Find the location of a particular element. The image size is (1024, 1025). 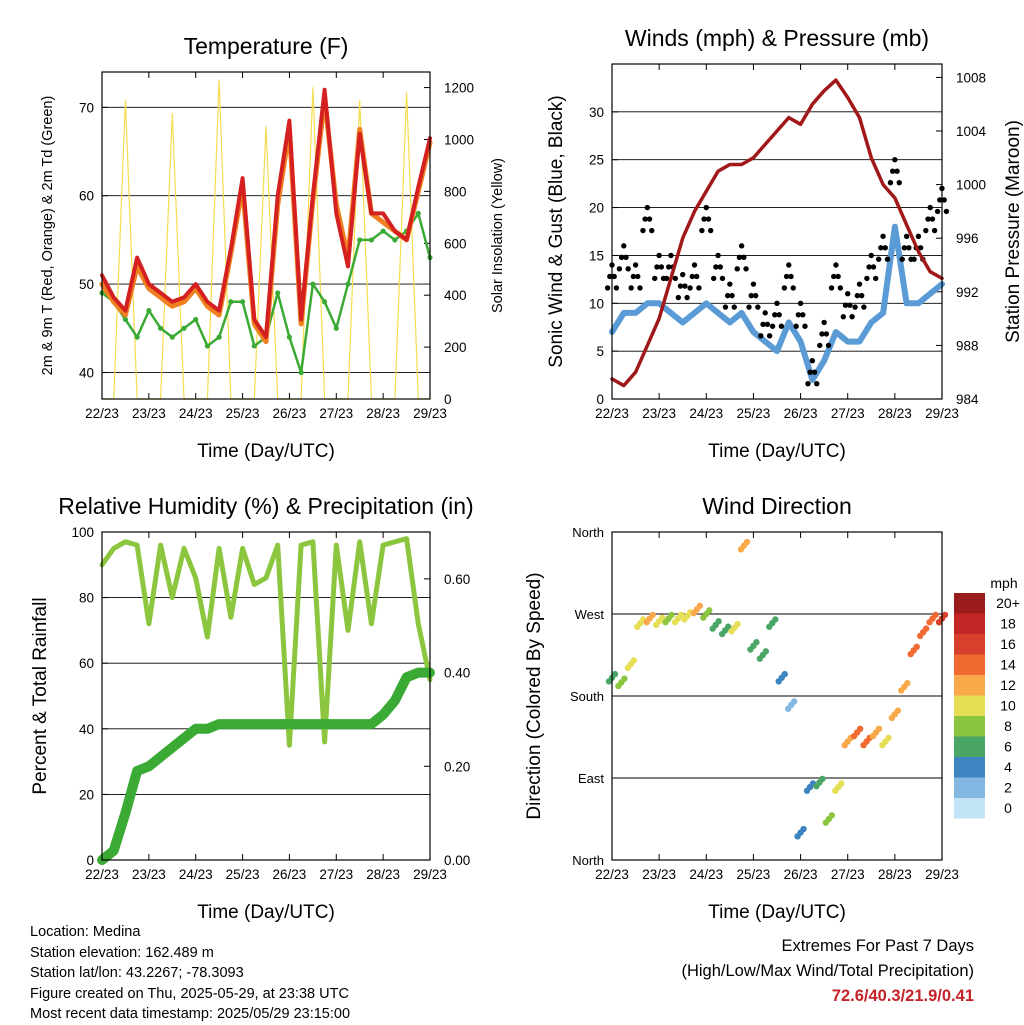

y-tick-label: East is located at coordinates (591, 778).